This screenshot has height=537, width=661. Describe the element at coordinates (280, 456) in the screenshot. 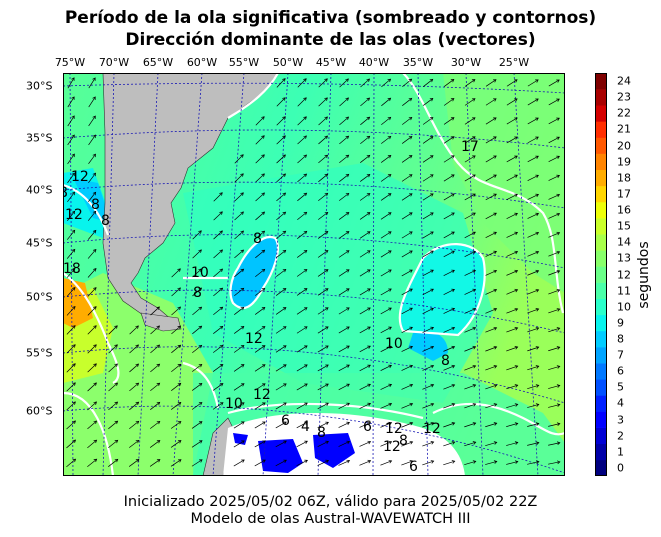

I see `low-period-patch` at that location.